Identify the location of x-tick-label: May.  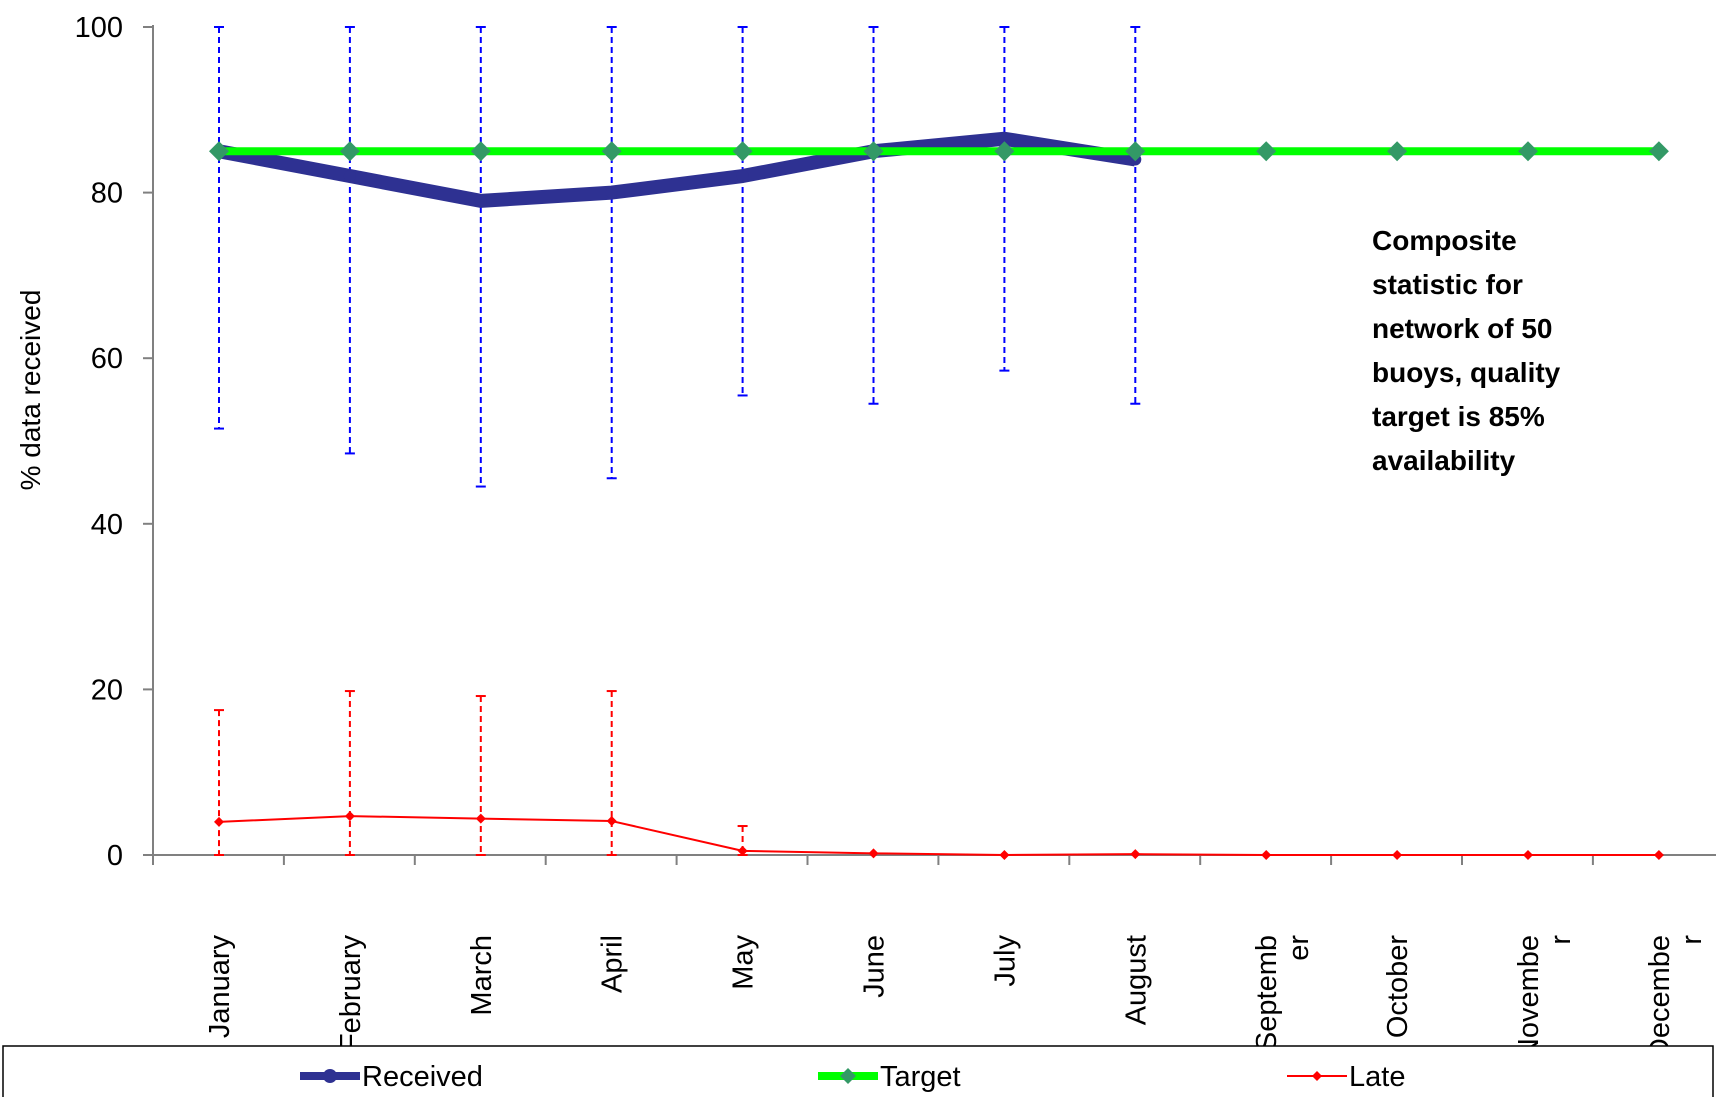
(744, 962).